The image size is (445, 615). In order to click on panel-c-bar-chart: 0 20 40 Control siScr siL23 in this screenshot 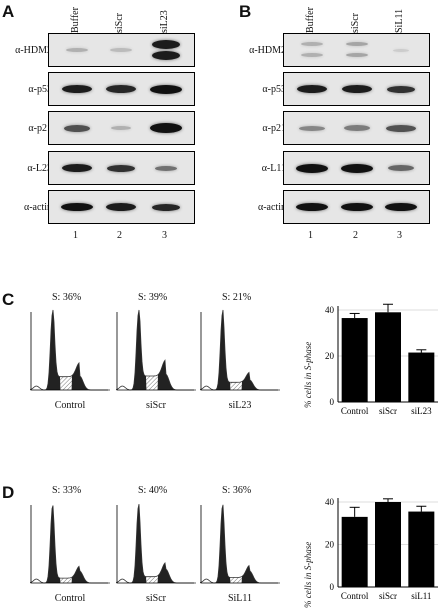, I will do `click(381, 359)`.